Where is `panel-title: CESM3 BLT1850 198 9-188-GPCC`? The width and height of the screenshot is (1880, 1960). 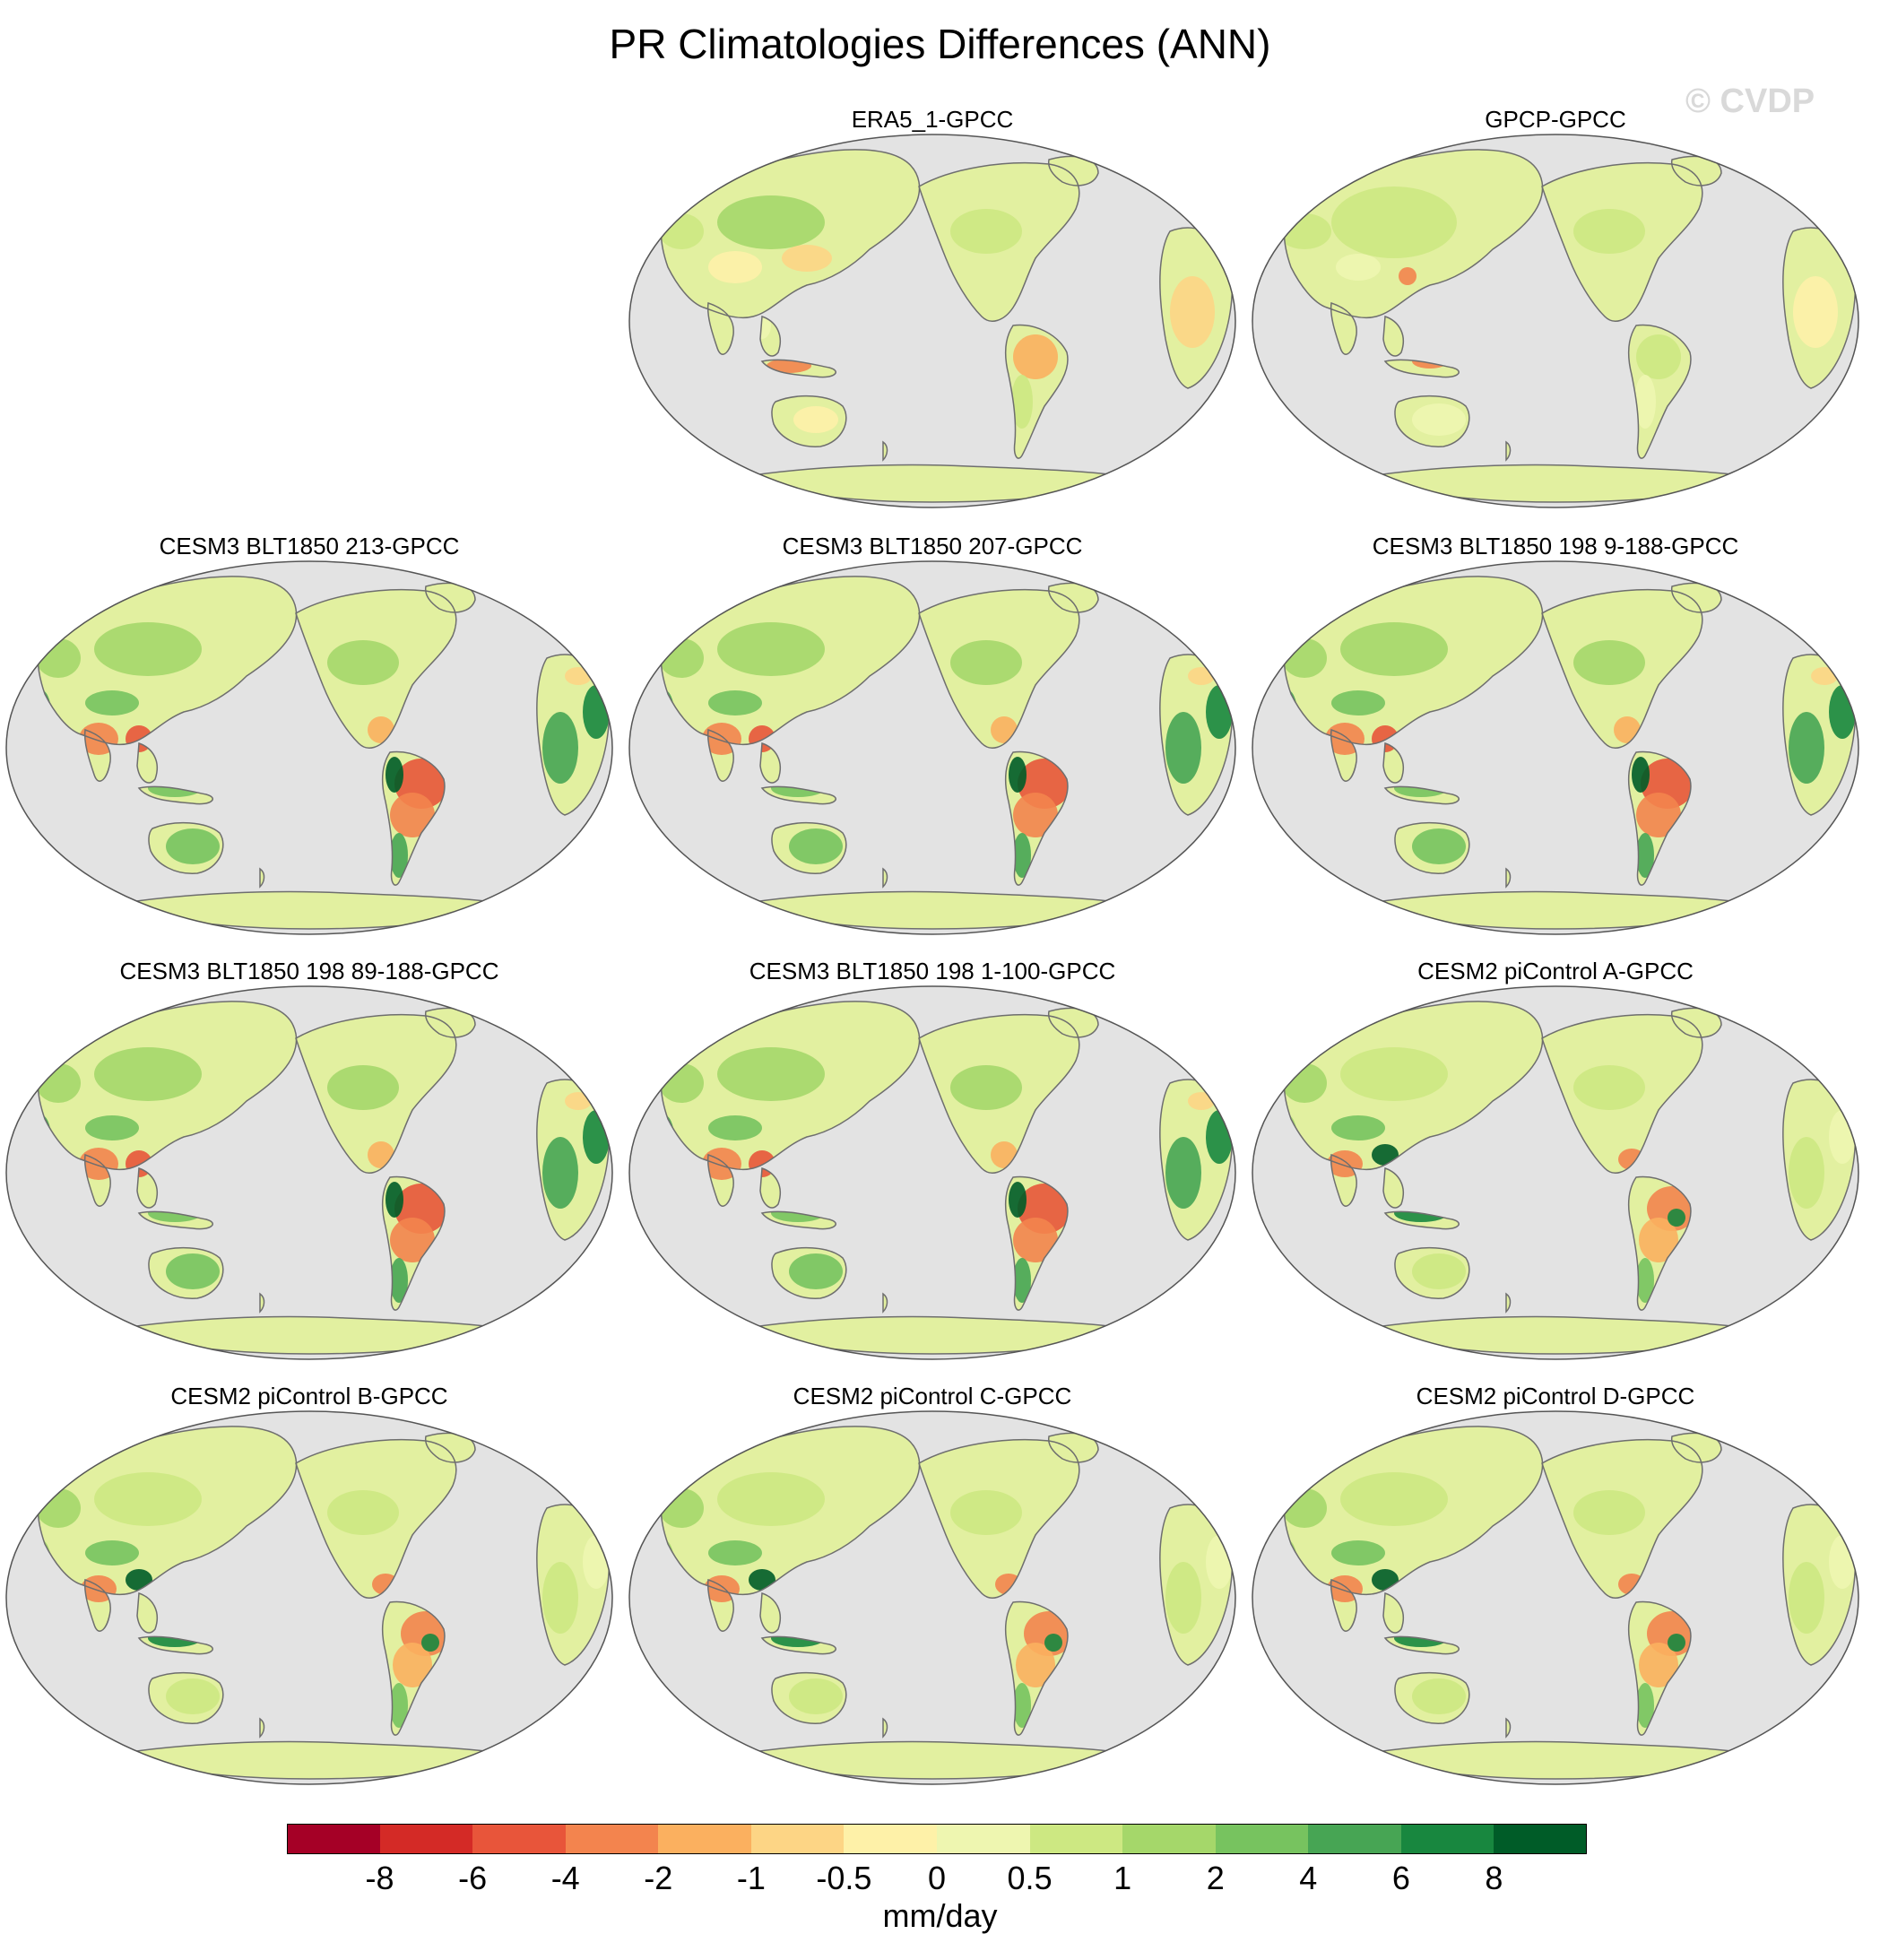
panel-title: CESM3 BLT1850 198 9-188-GPCC is located at coordinates (1555, 546).